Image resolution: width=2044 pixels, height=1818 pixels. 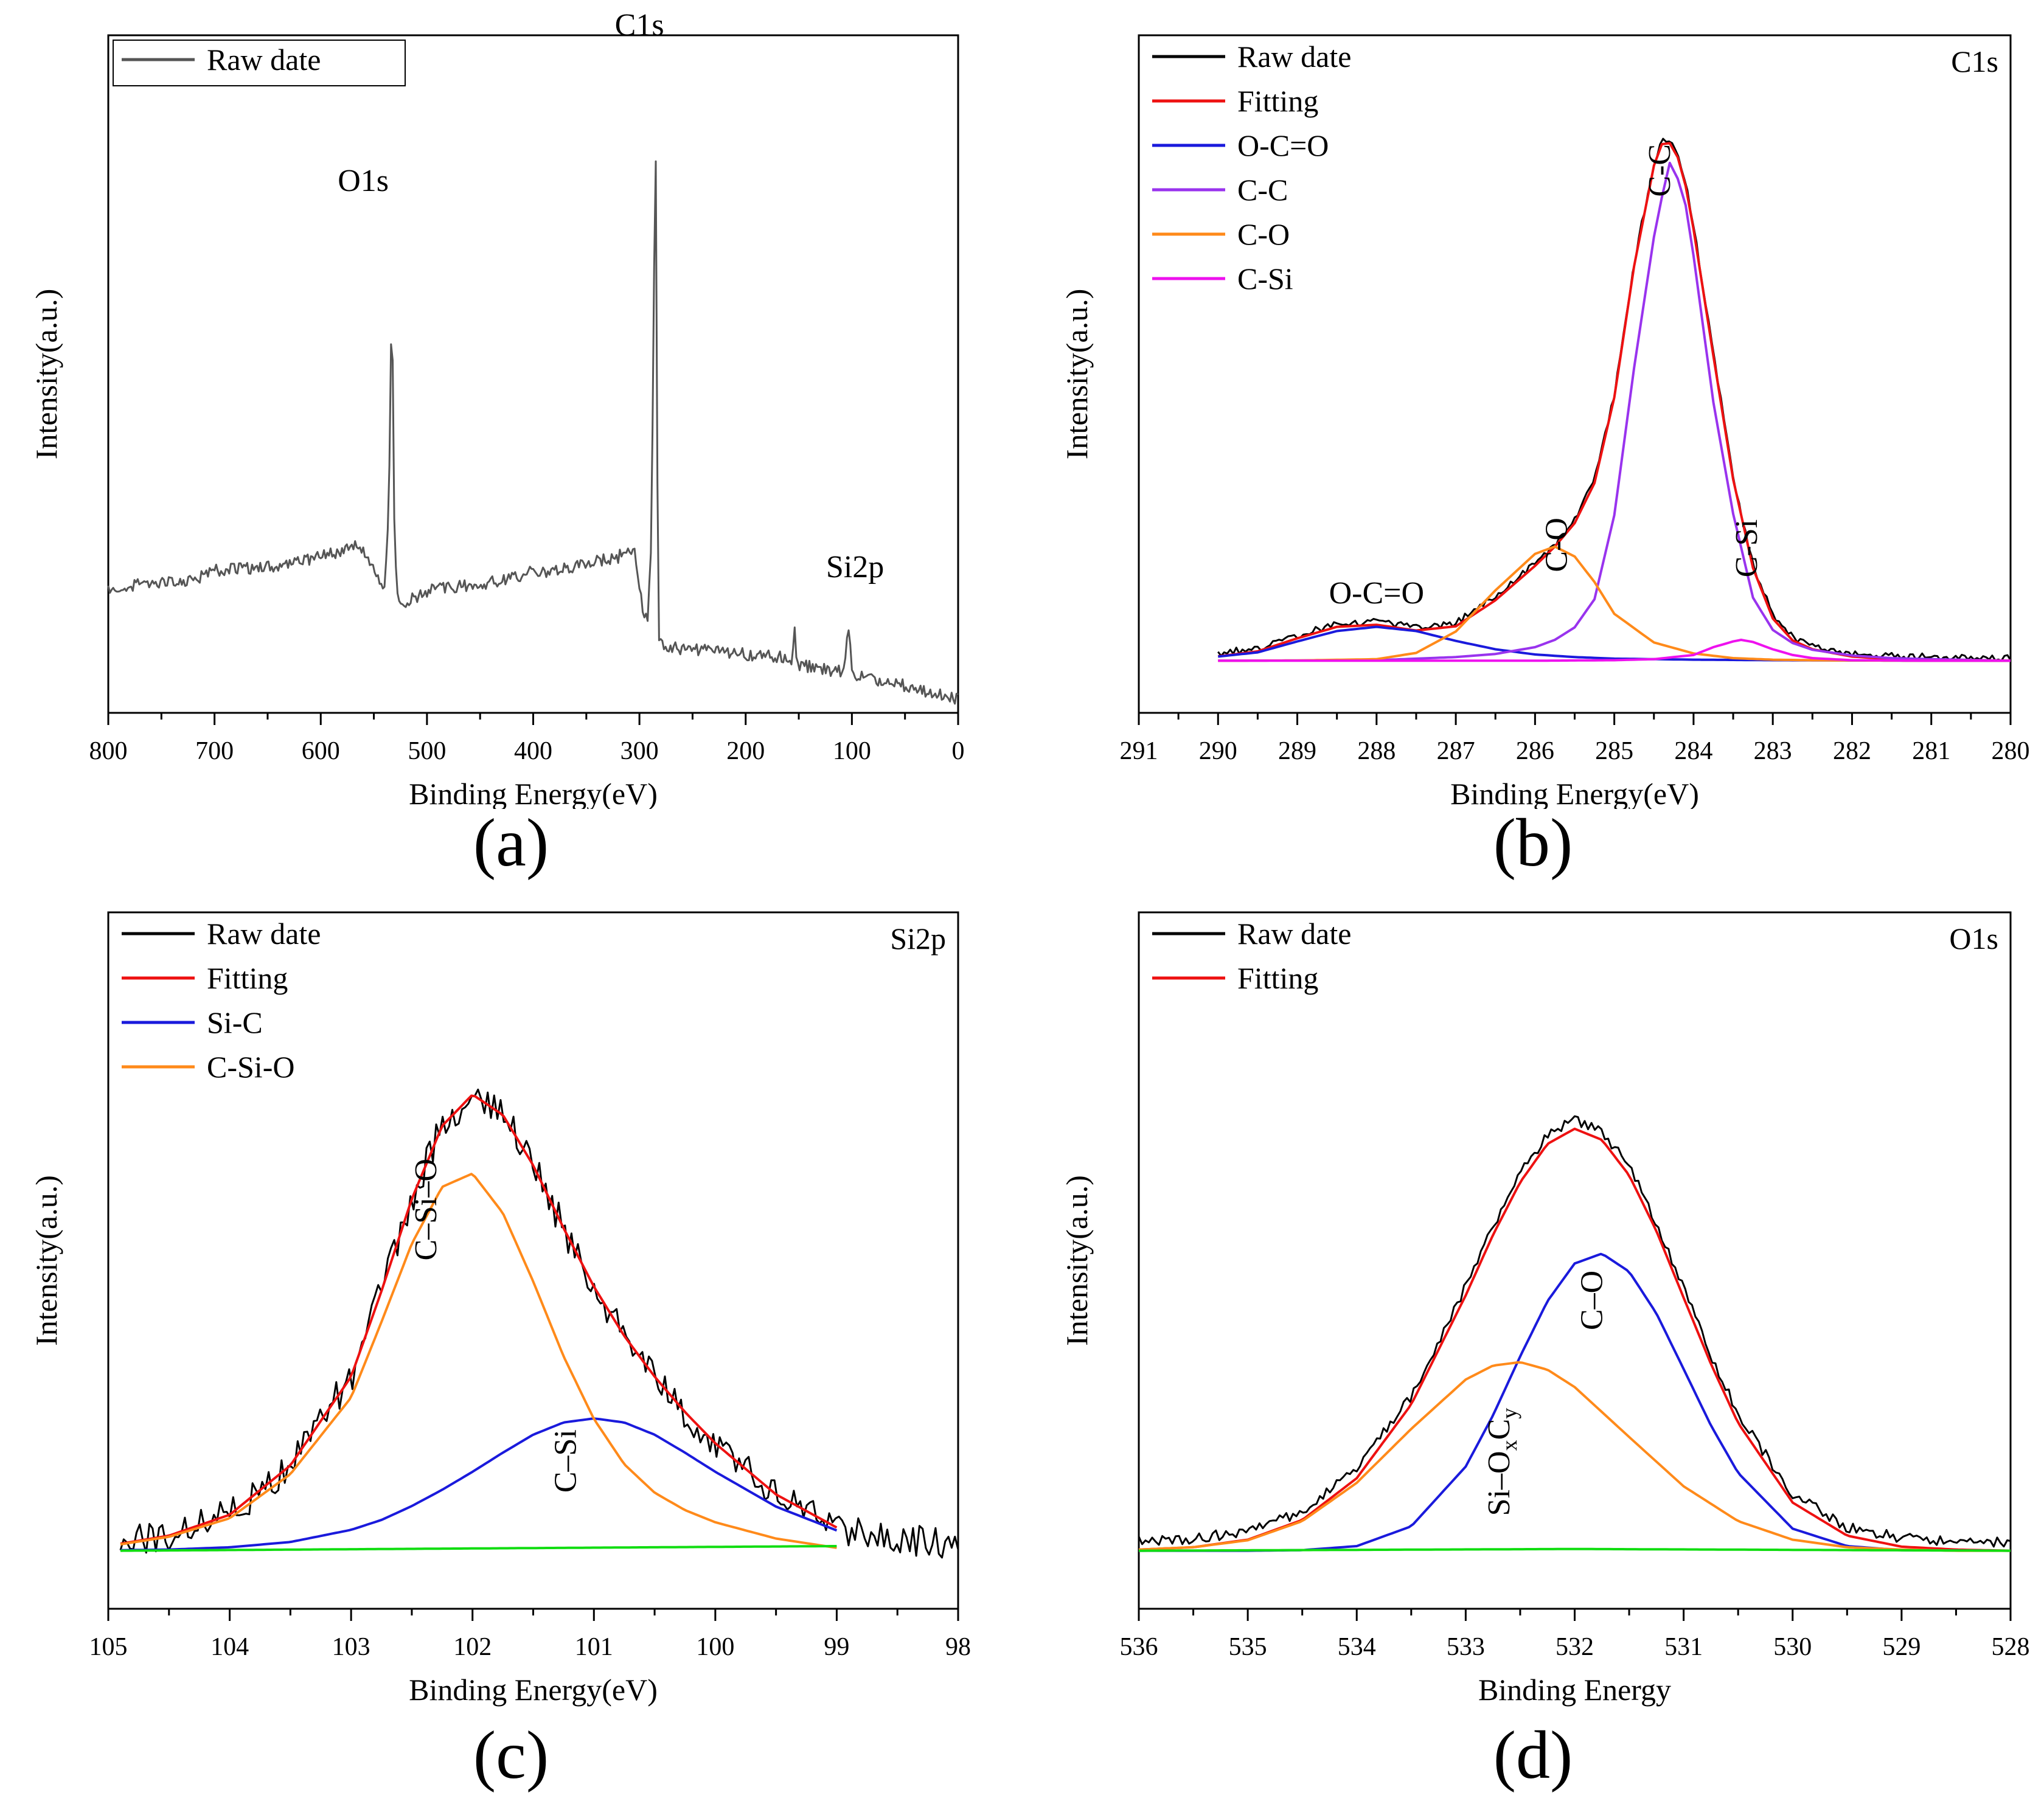 I want to click on legend: Raw date, so click(x=259, y=63).